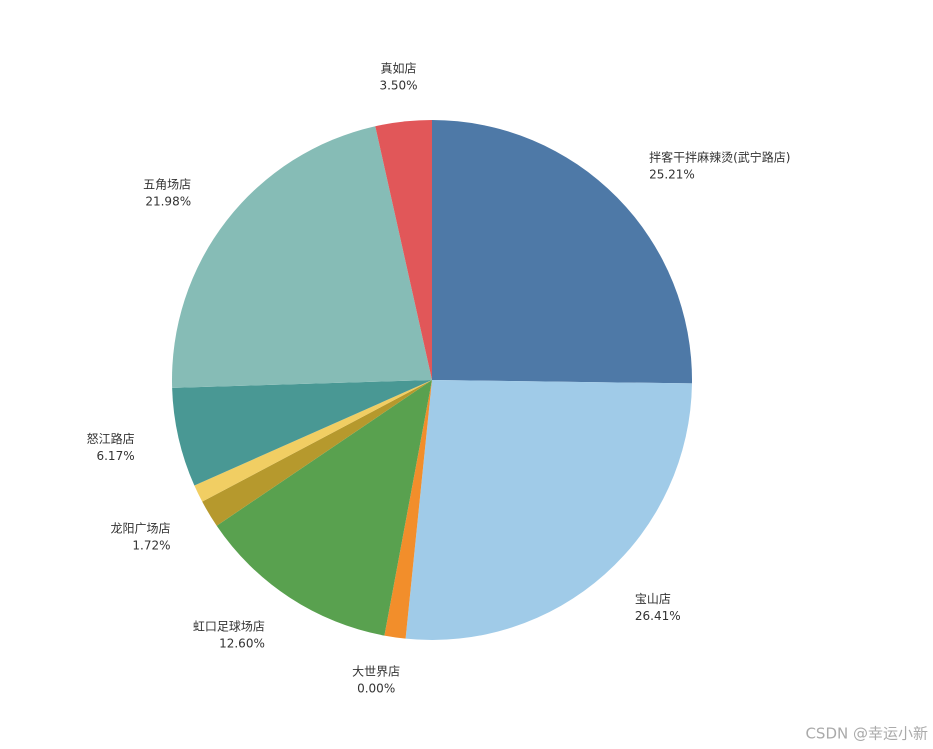 The width and height of the screenshot is (933, 749). I want to click on slice-label: 真如店, so click(399, 67).